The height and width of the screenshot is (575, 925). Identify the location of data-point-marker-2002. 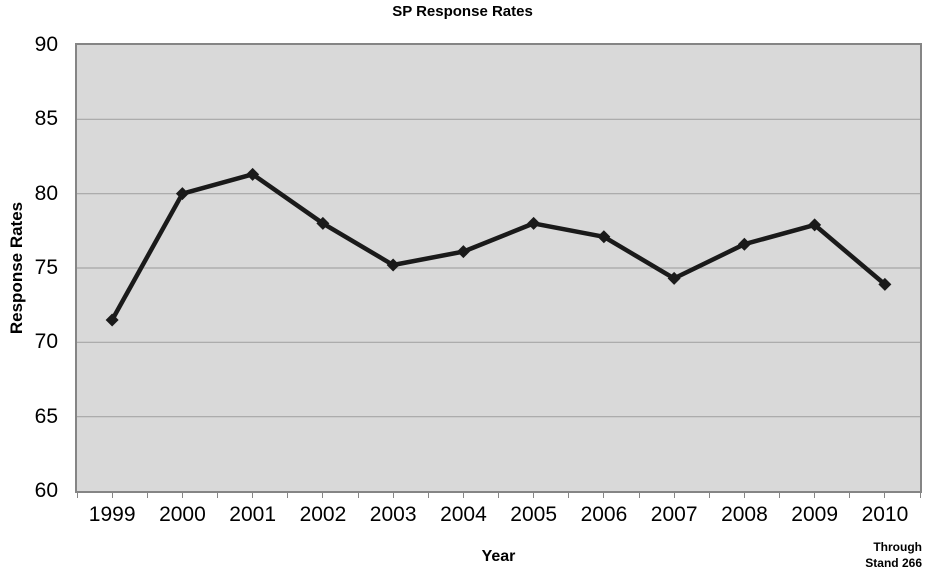
(323, 223).